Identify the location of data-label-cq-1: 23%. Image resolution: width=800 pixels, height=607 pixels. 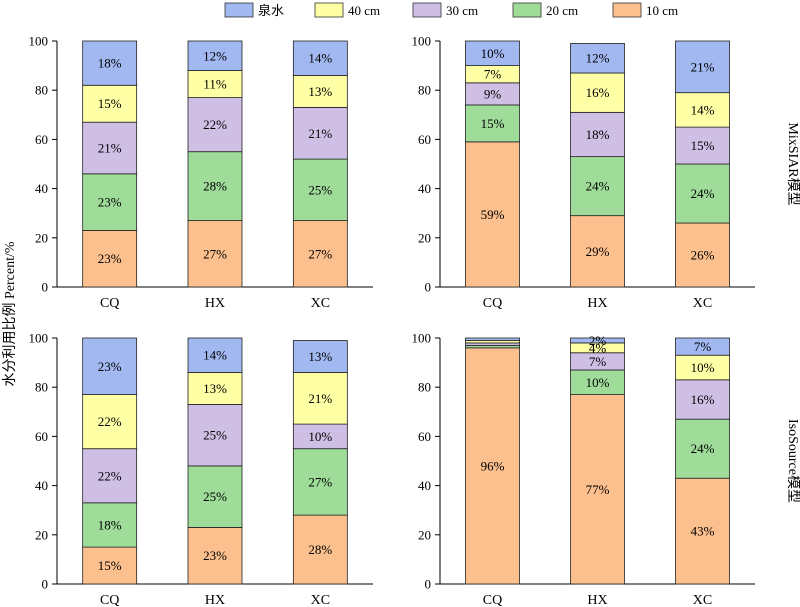
(110, 202).